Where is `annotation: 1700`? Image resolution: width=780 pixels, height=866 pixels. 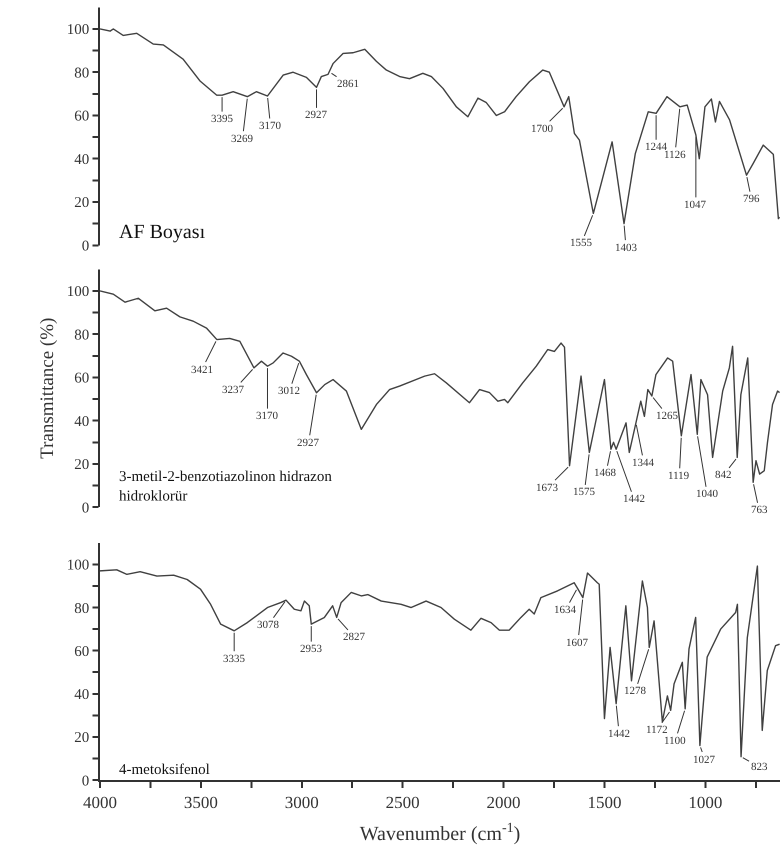 annotation: 1700 is located at coordinates (542, 129).